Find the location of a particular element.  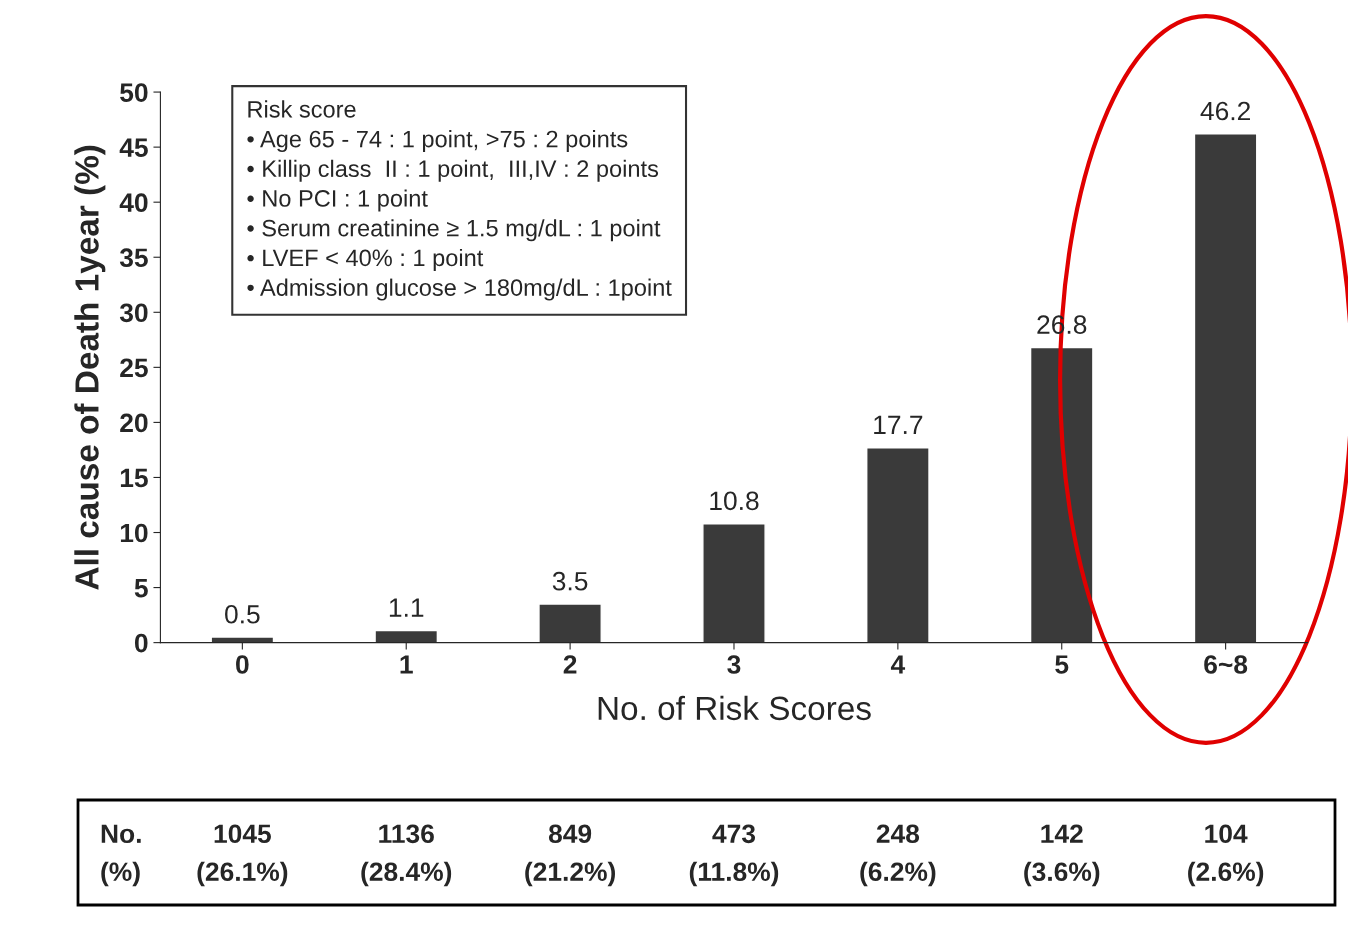

x-tick-label: 0 is located at coordinates (242, 664).